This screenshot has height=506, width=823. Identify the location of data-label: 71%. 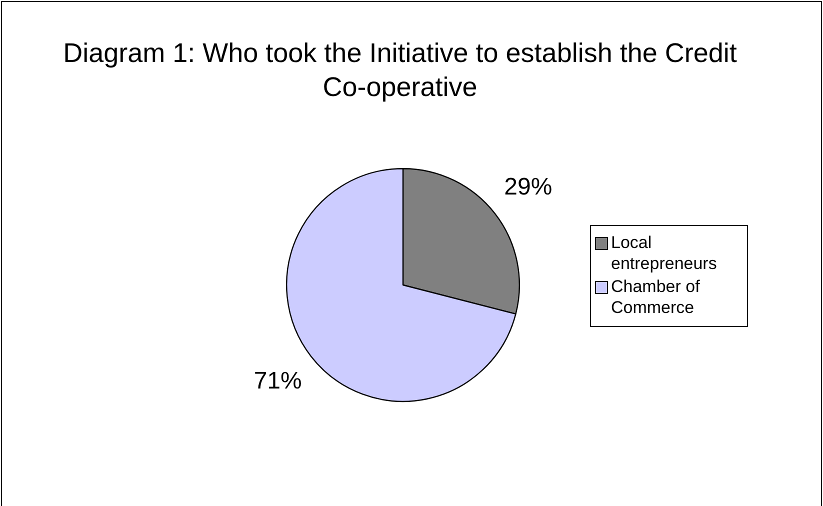
(278, 381).